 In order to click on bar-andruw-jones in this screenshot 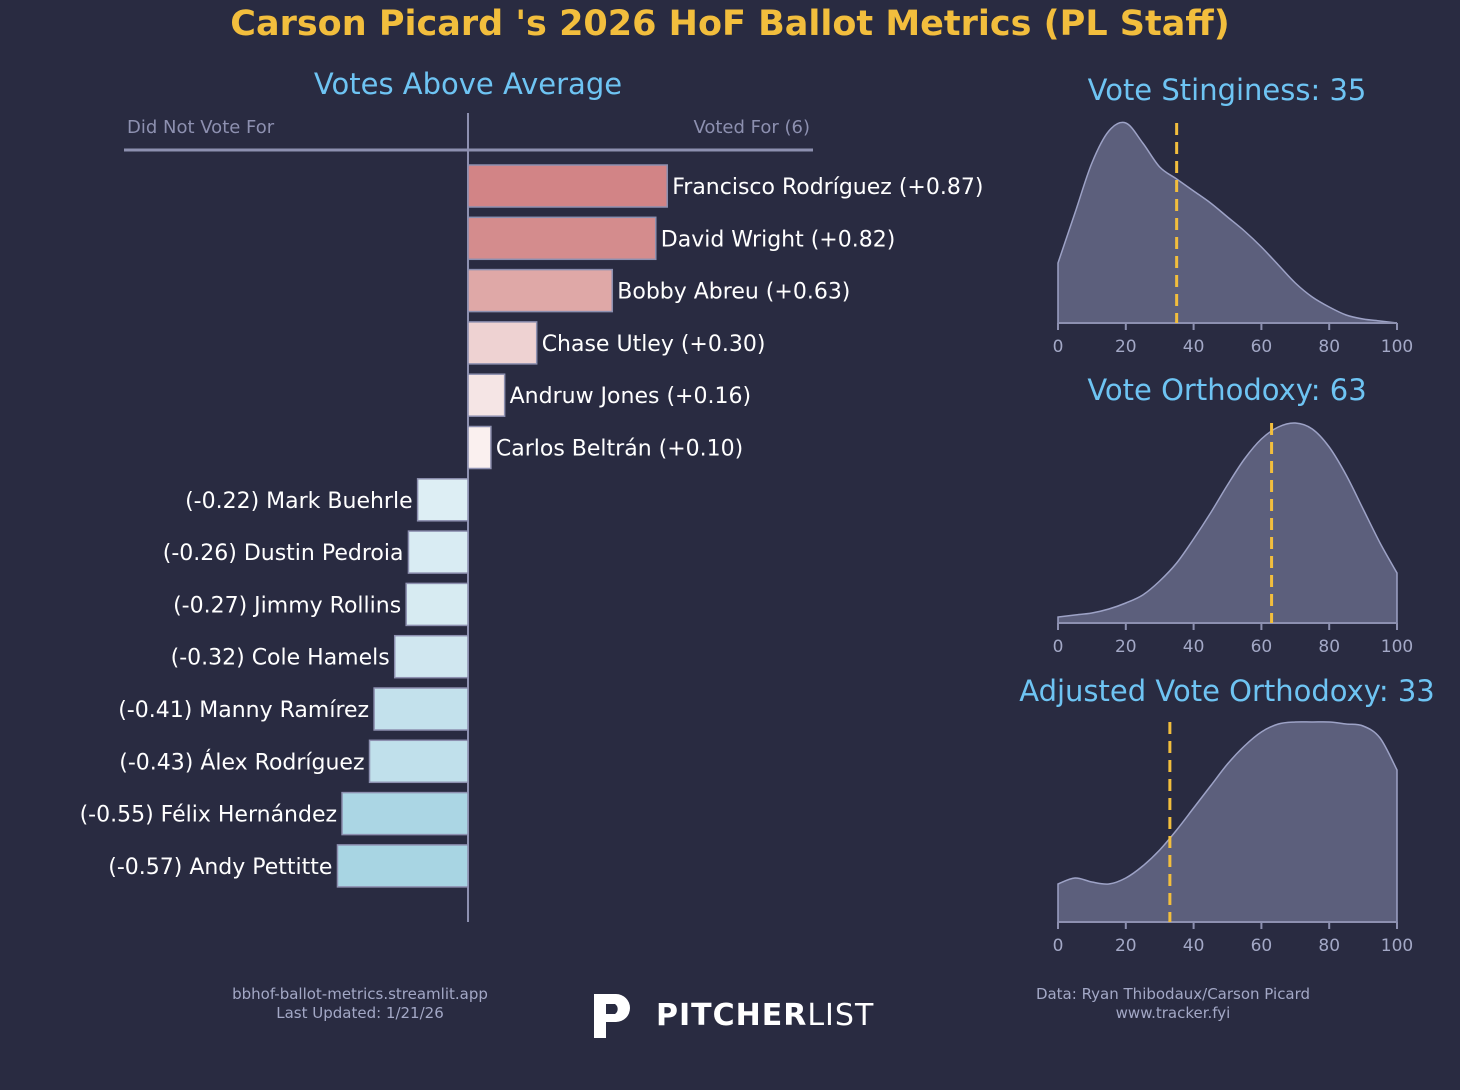, I will do `click(486, 395)`.